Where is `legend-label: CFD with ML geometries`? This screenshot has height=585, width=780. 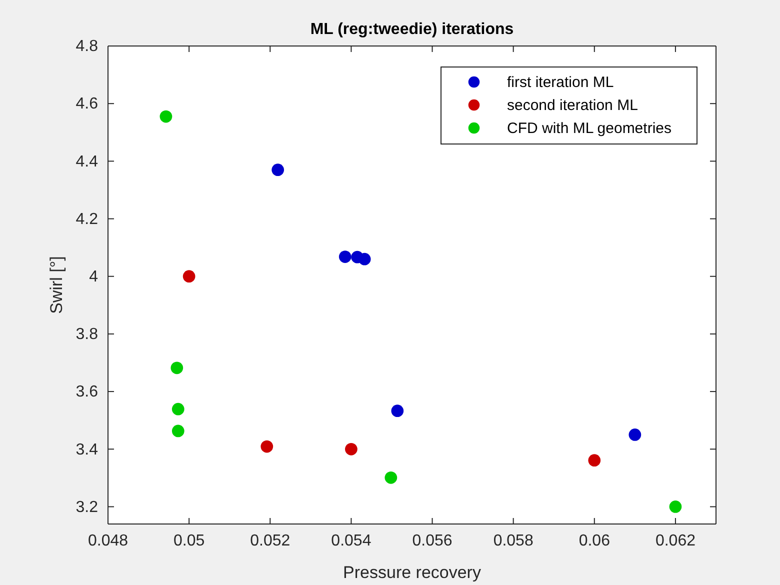 legend-label: CFD with ML geometries is located at coordinates (589, 128).